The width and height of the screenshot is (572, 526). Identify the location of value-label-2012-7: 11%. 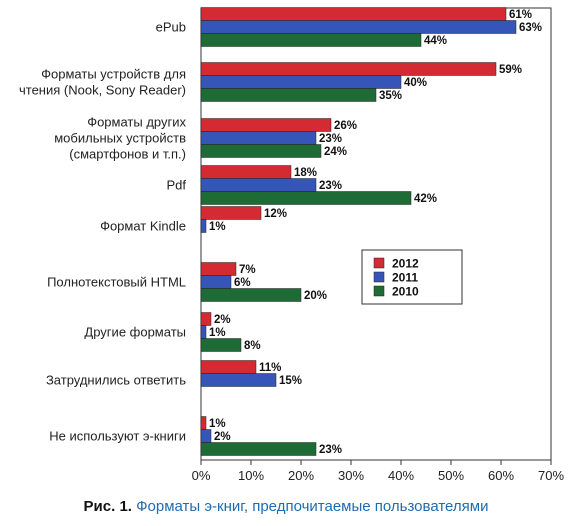
(270, 368).